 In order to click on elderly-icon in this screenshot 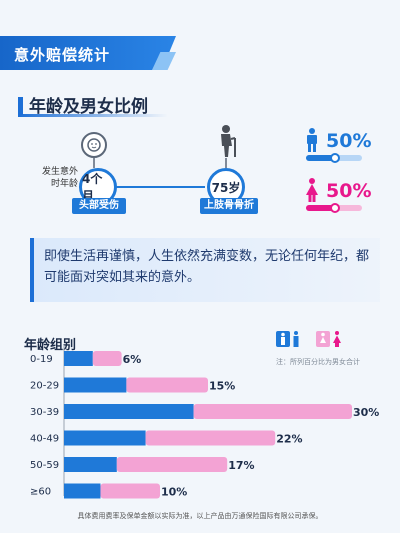, I will do `click(227, 141)`.